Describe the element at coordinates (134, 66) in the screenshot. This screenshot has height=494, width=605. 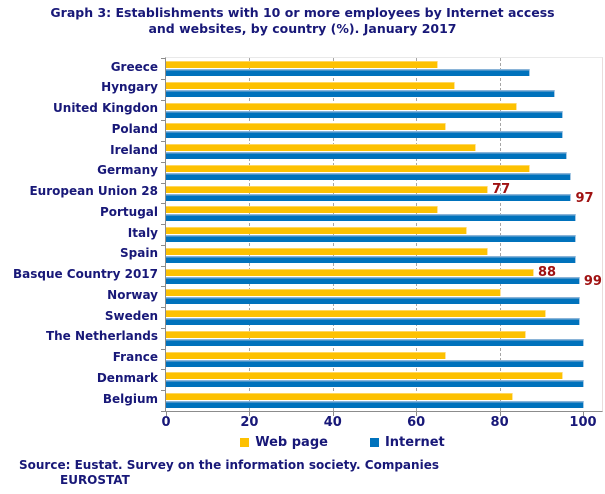
I see `category-label: Greece` at that location.